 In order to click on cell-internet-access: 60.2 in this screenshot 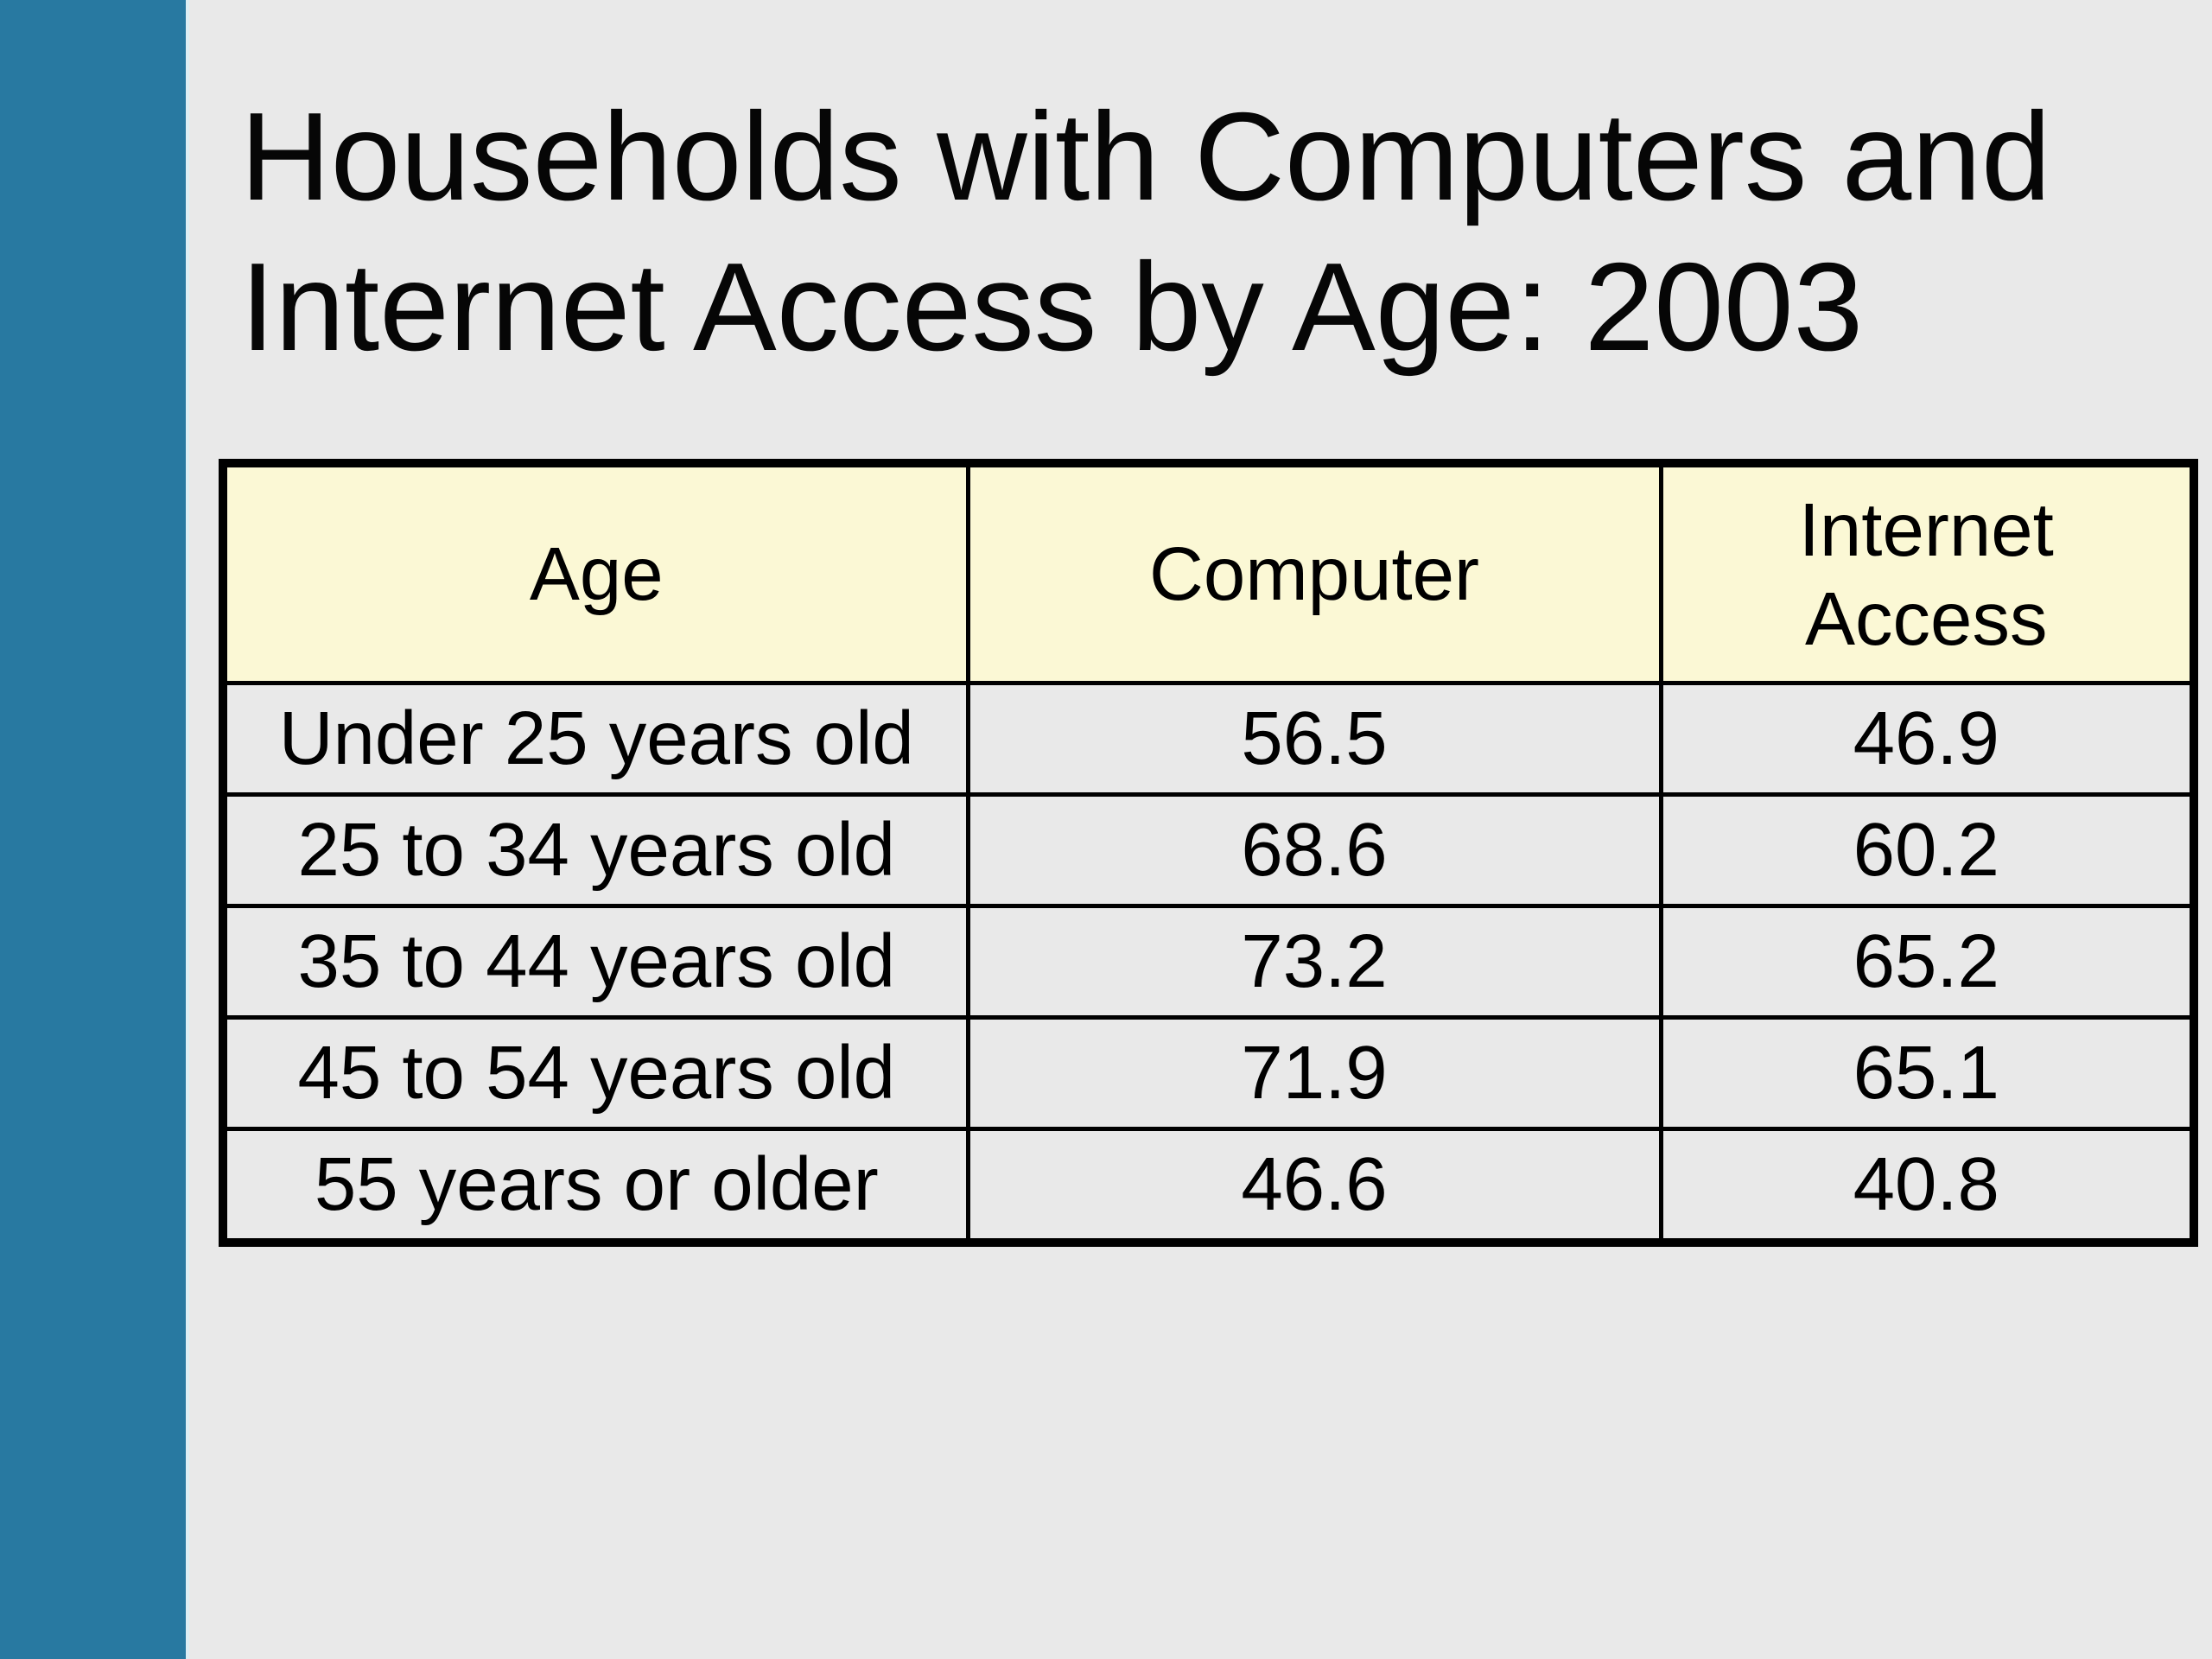, I will do `click(1927, 850)`.